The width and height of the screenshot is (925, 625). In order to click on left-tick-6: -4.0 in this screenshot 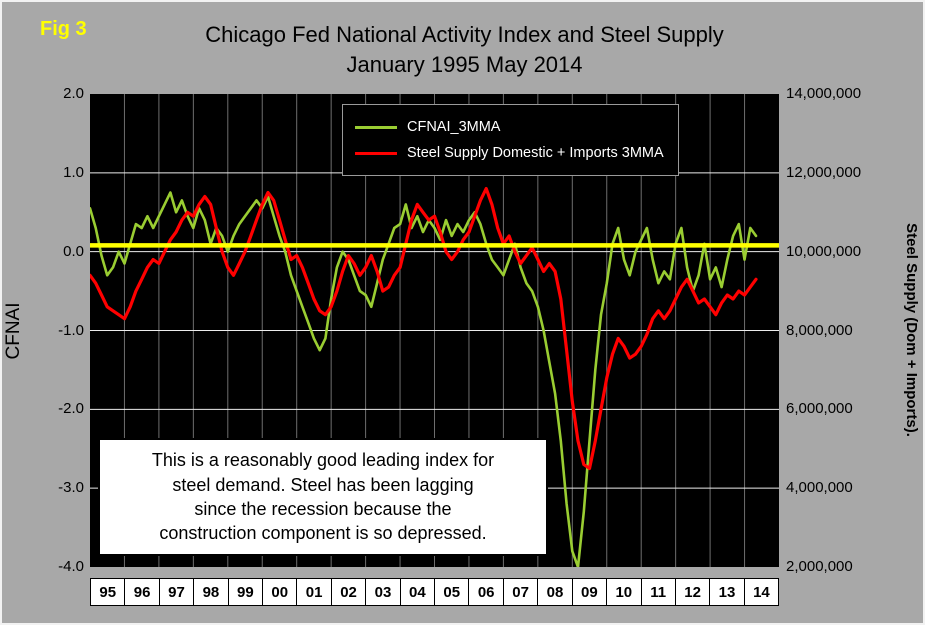, I will do `click(71, 566)`.